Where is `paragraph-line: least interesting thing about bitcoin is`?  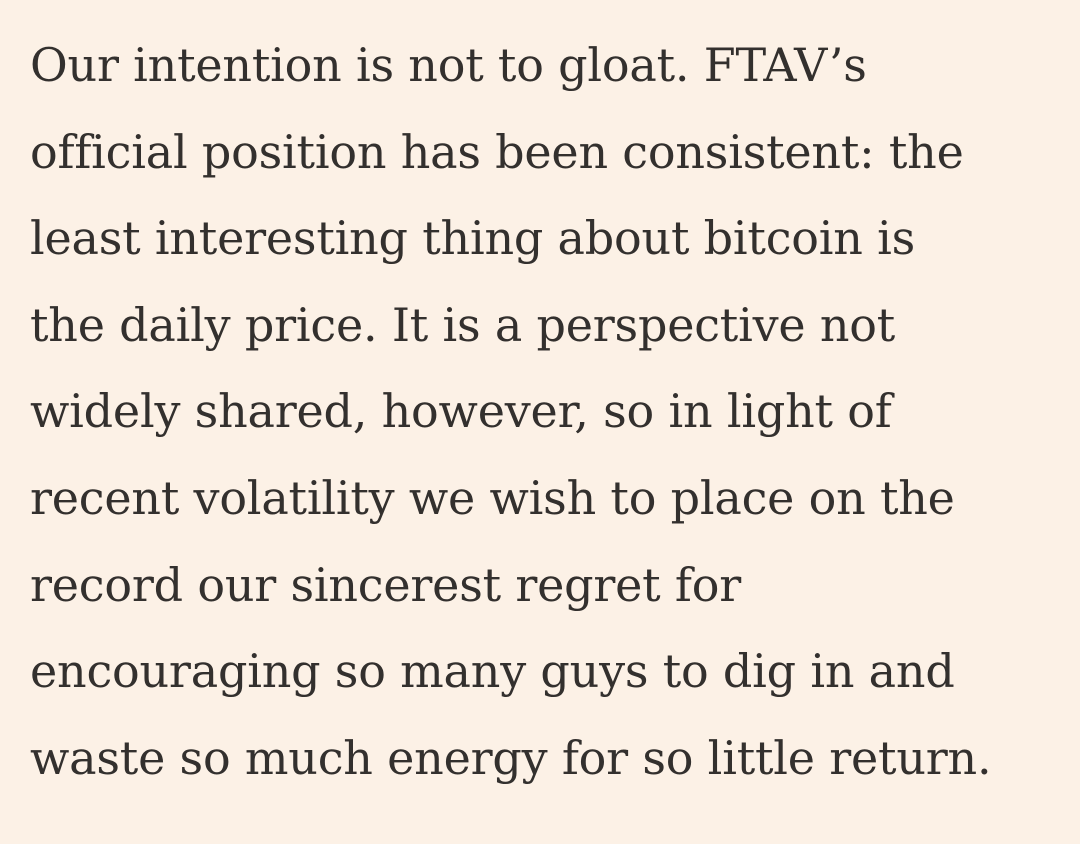 paragraph-line: least interesting thing about bitcoin is is located at coordinates (473, 238).